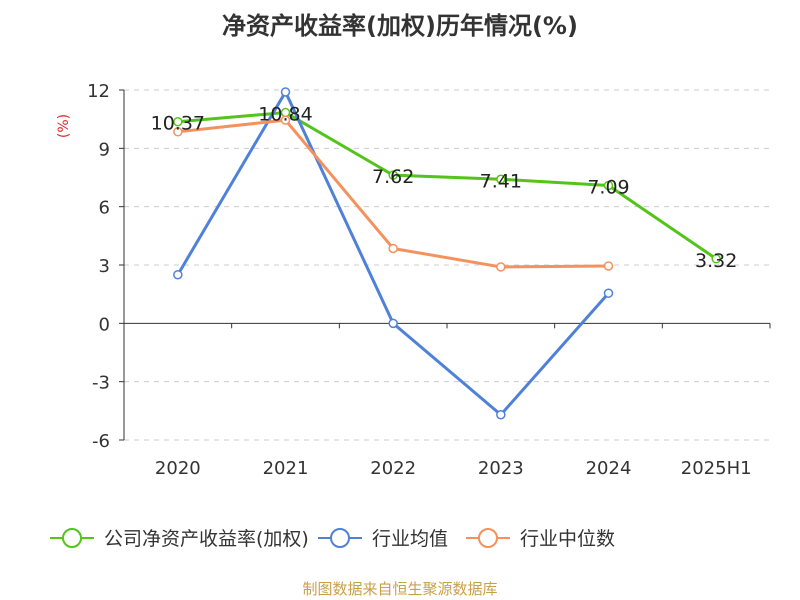  What do you see at coordinates (98, 91) in the screenshot?
I see `y-tick-label: 12` at bounding box center [98, 91].